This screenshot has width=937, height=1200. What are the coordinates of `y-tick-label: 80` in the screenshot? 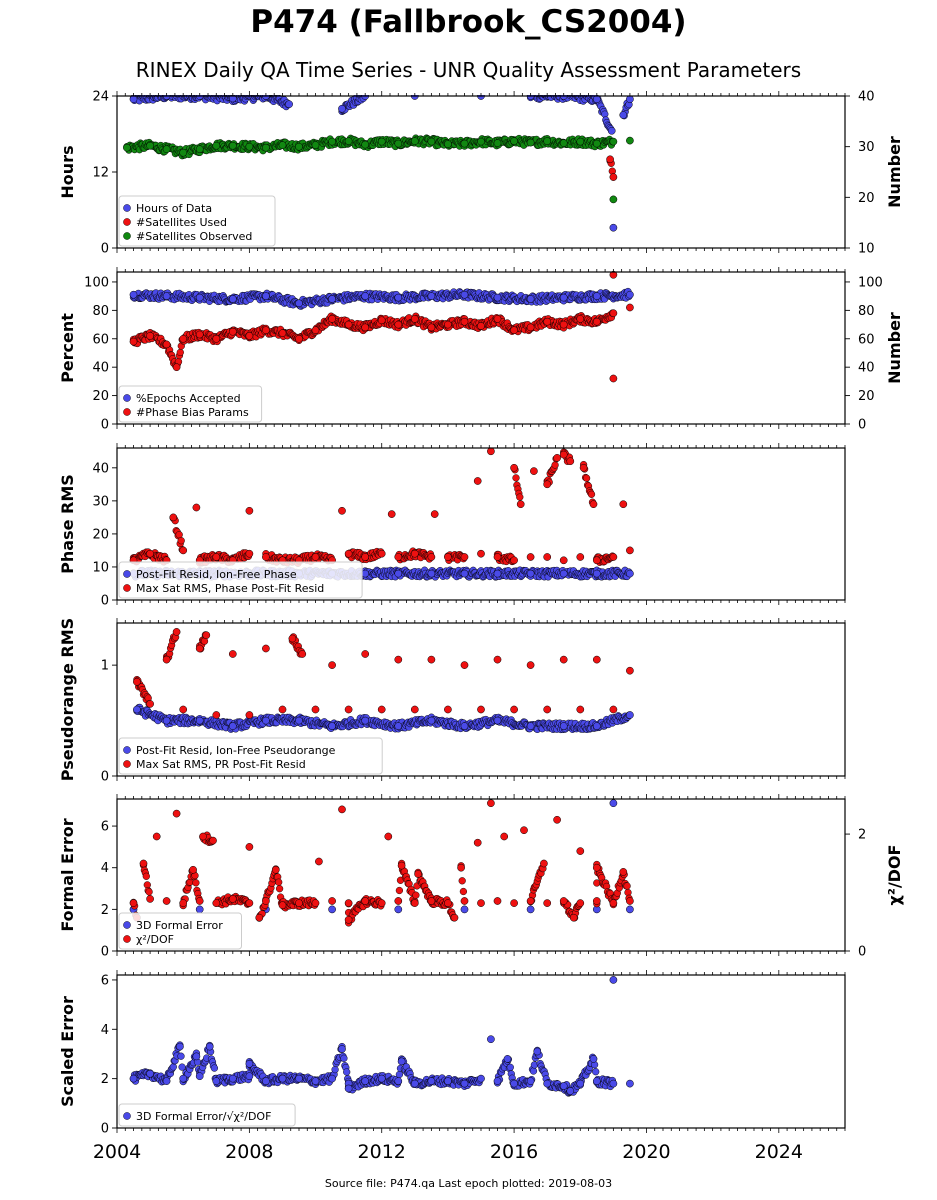 It's located at (100, 311).